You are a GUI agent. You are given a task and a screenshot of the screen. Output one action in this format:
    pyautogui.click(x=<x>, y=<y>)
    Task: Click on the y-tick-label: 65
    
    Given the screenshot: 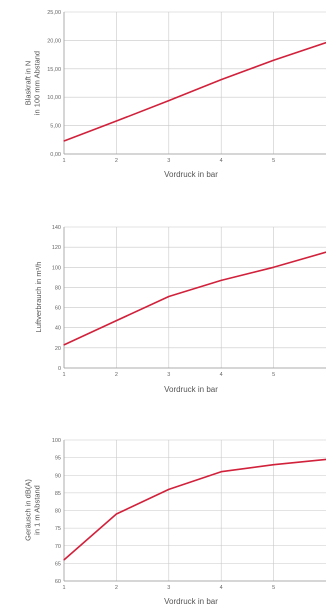 What is the action you would take?
    pyautogui.click(x=58, y=564)
    